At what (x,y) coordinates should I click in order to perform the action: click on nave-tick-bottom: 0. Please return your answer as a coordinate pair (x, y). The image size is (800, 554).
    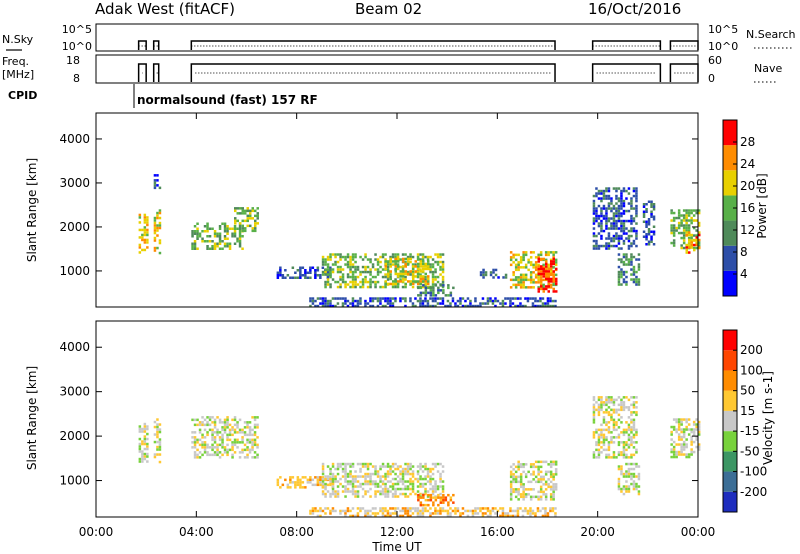
    Looking at the image, I should click on (711, 78).